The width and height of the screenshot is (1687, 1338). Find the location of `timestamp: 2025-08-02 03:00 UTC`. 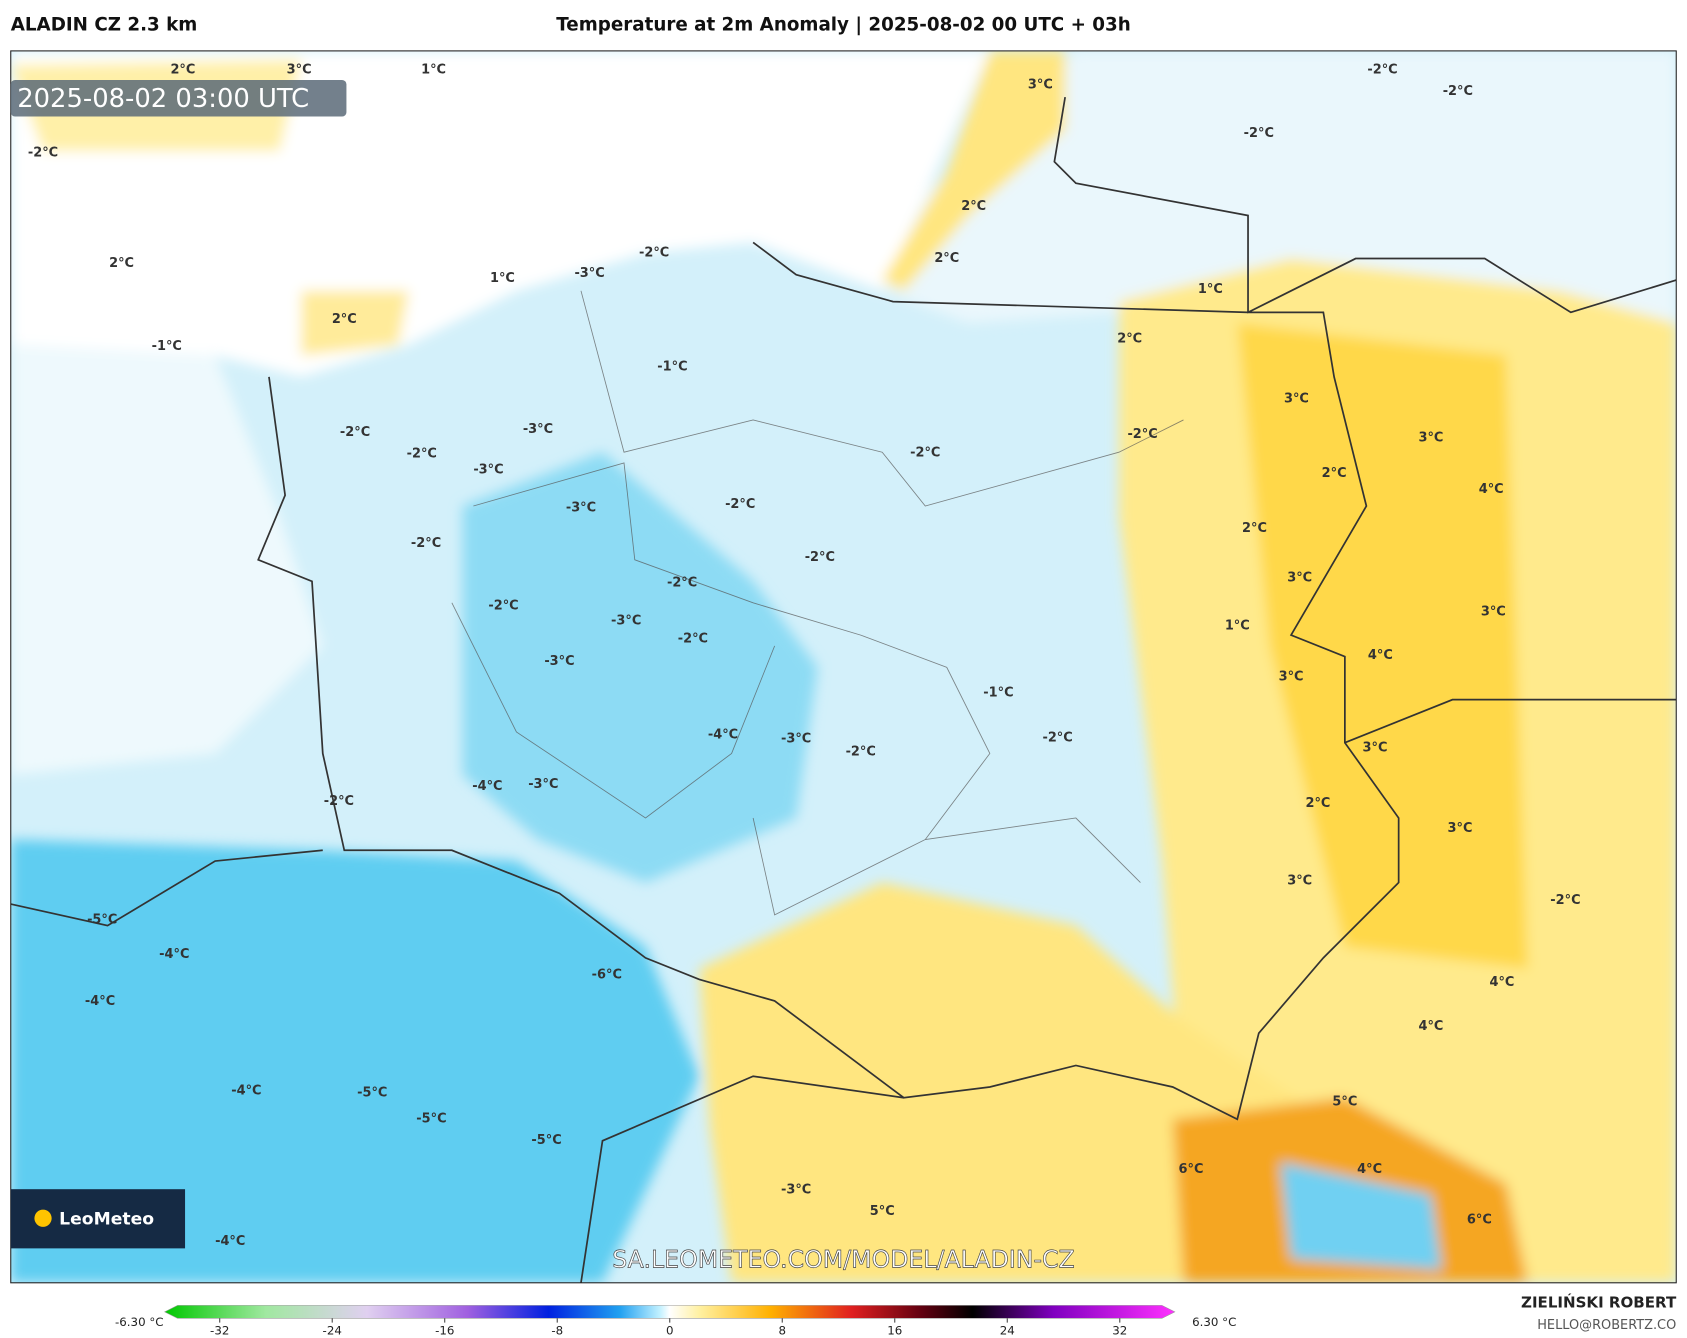

timestamp: 2025-08-02 03:00 UTC is located at coordinates (163, 99).